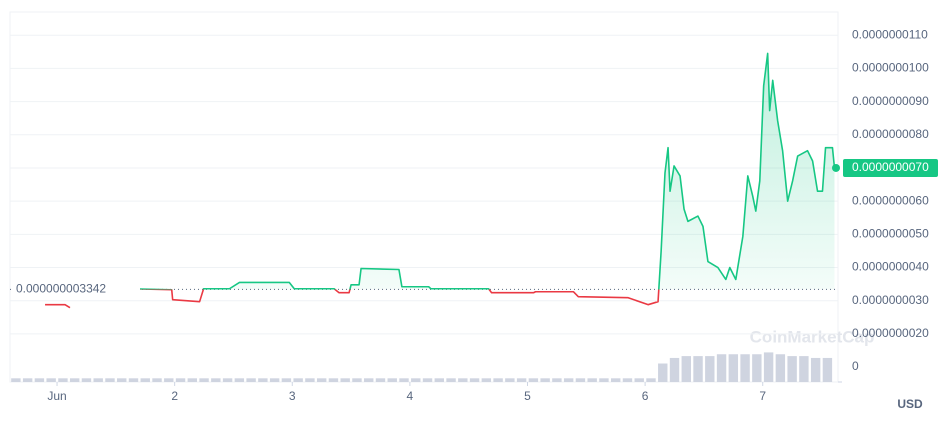 The width and height of the screenshot is (945, 430). I want to click on y-tick-label: 0.0000000090, so click(890, 101).